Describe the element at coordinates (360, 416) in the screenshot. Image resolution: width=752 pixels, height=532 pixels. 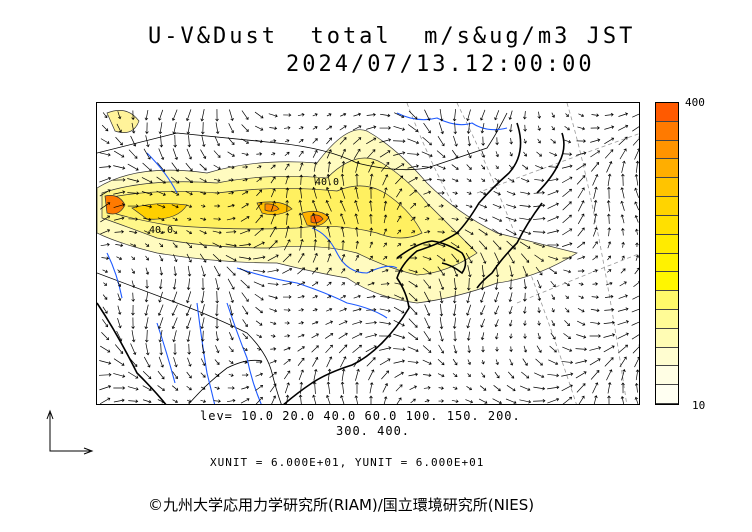
I see `contour-levels-line1: lev= 10.0 20.0 40.0 60.0 100. 150. 200.` at that location.